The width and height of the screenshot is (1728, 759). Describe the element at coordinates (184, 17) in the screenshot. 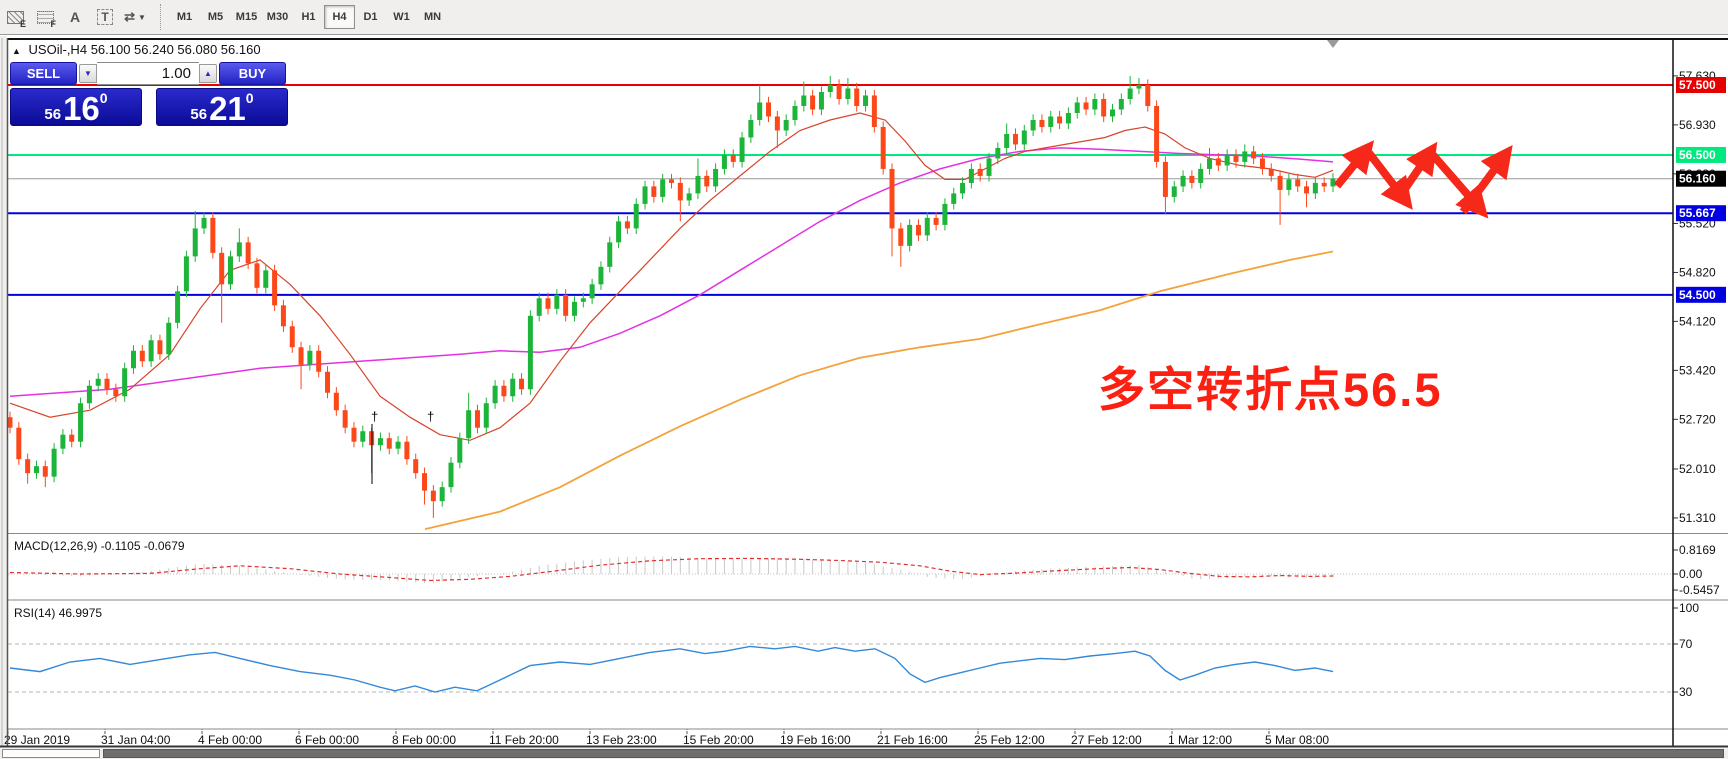

I see `timeframe-m1: M1` at that location.